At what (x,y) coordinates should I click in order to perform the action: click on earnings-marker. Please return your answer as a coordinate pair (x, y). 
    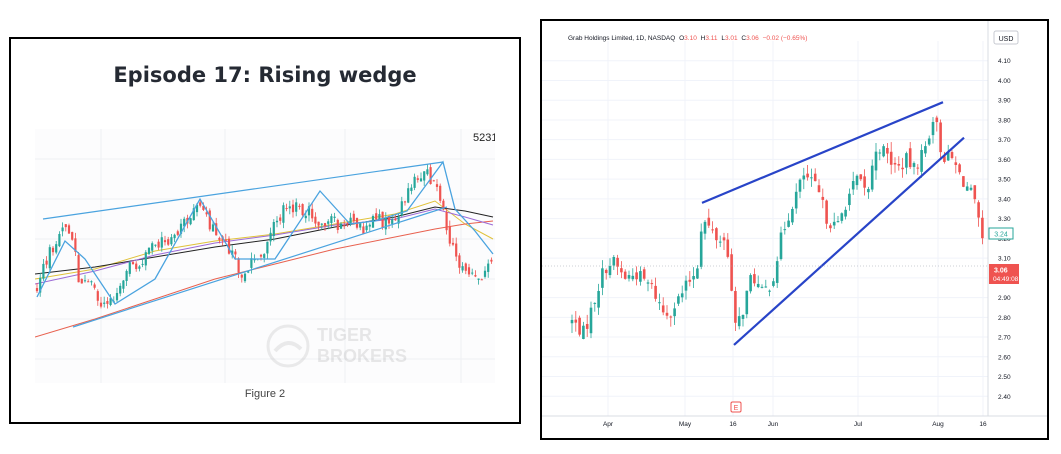
    Looking at the image, I should click on (736, 407).